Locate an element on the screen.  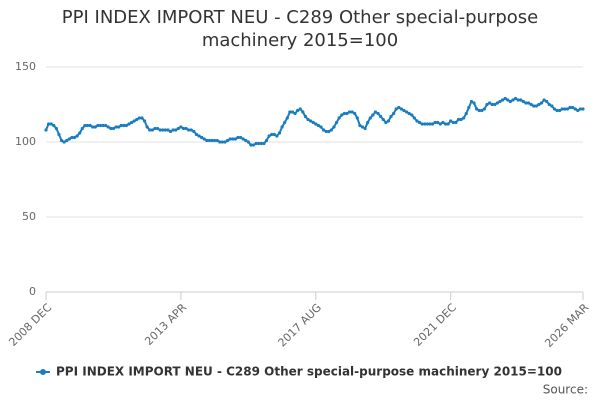
x-tick-label: 2008 DEC is located at coordinates (30, 325).